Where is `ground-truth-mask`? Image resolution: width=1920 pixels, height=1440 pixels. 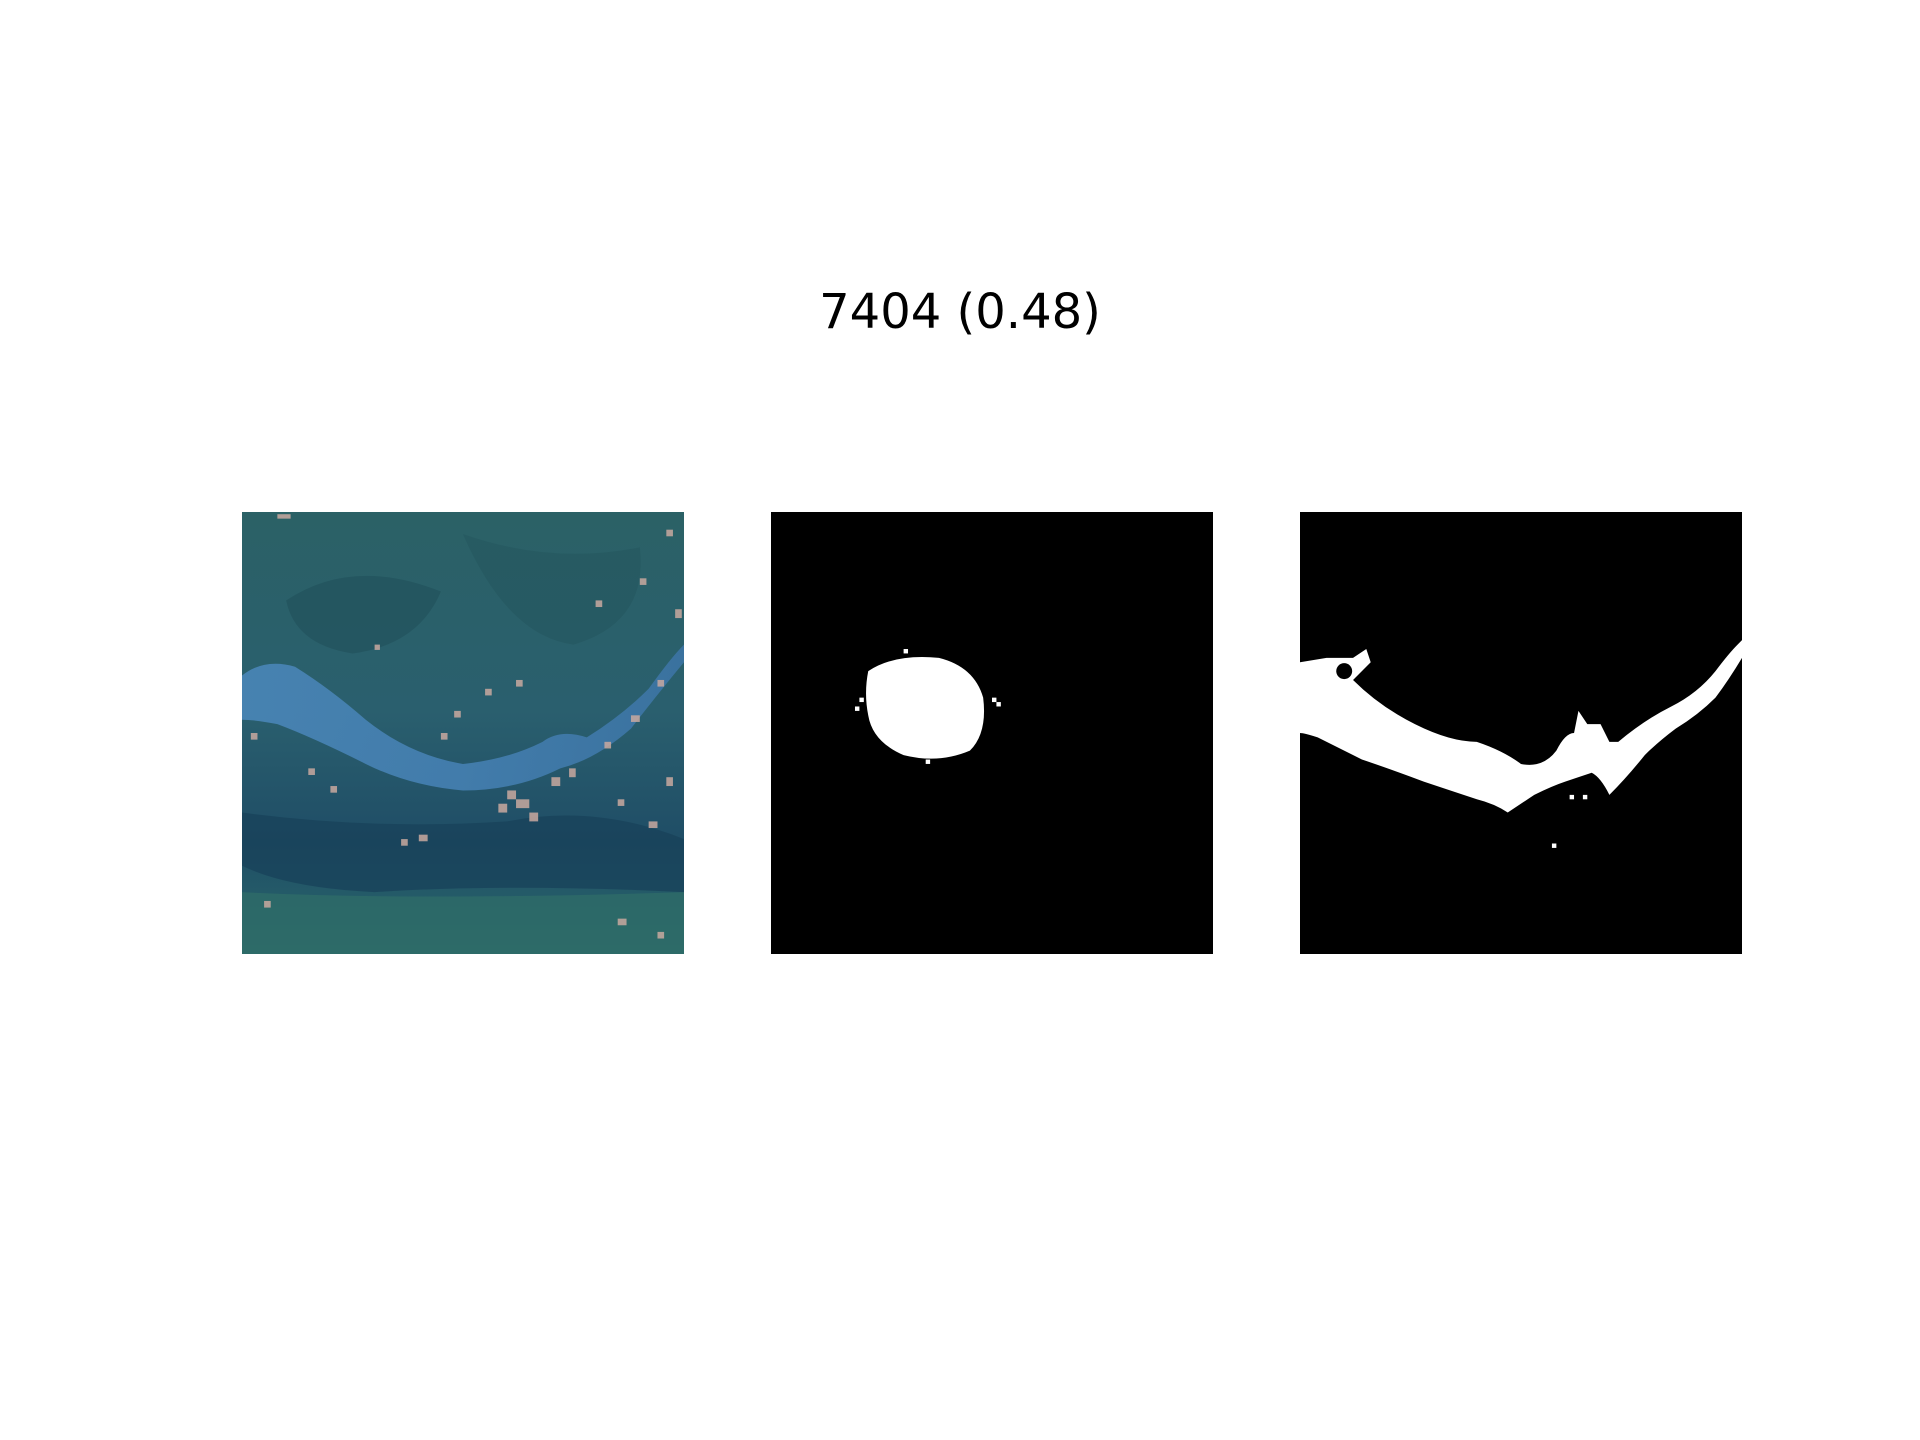
ground-truth-mask is located at coordinates (1521, 733).